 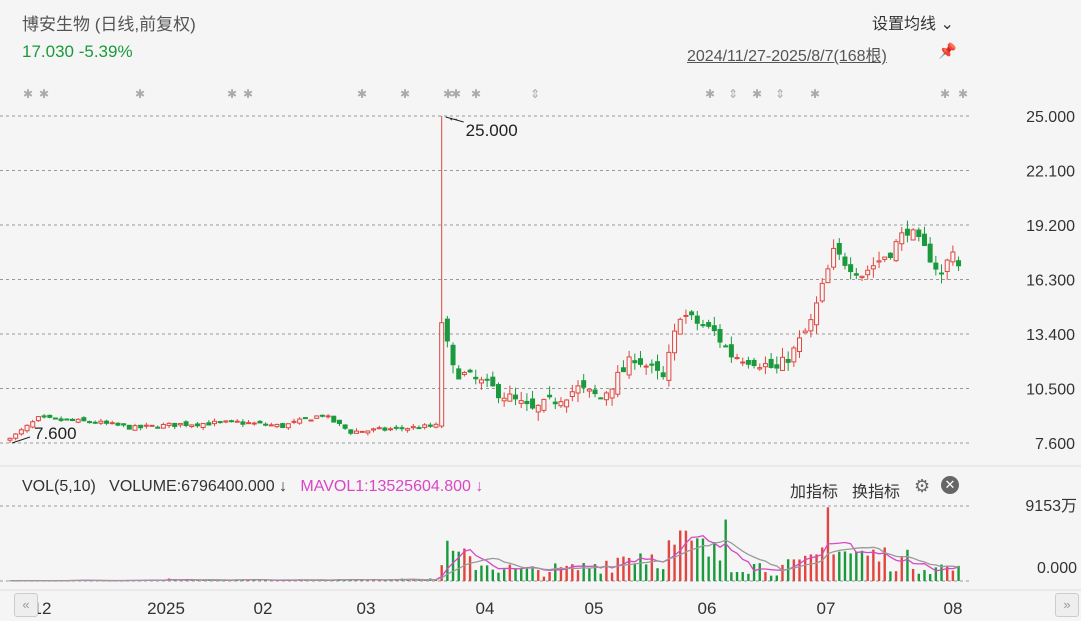 I want to click on gear-icon: ⚙, so click(x=922, y=486).